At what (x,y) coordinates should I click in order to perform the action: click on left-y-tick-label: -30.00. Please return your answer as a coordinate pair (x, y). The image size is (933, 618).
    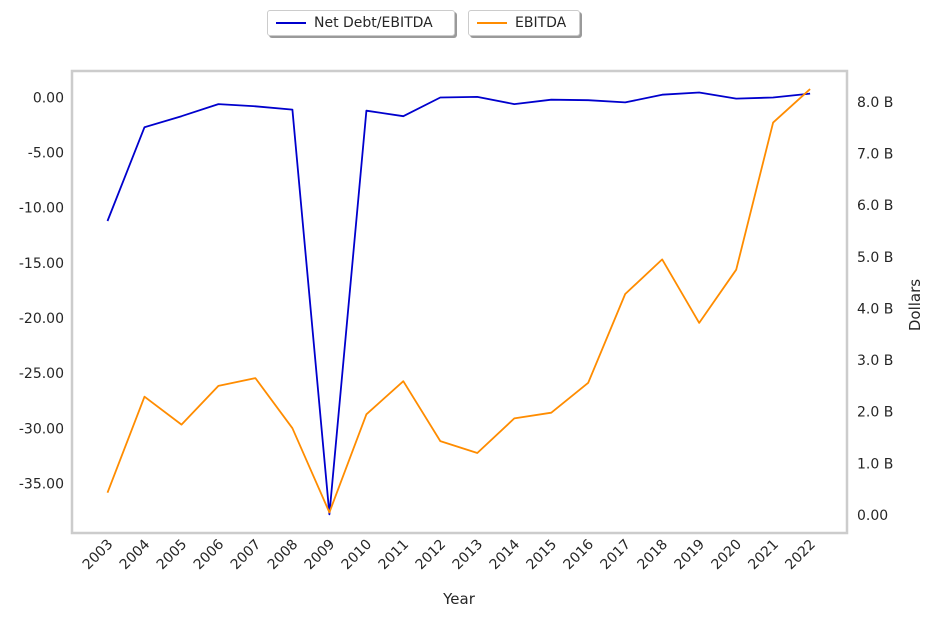
    Looking at the image, I should click on (41, 429).